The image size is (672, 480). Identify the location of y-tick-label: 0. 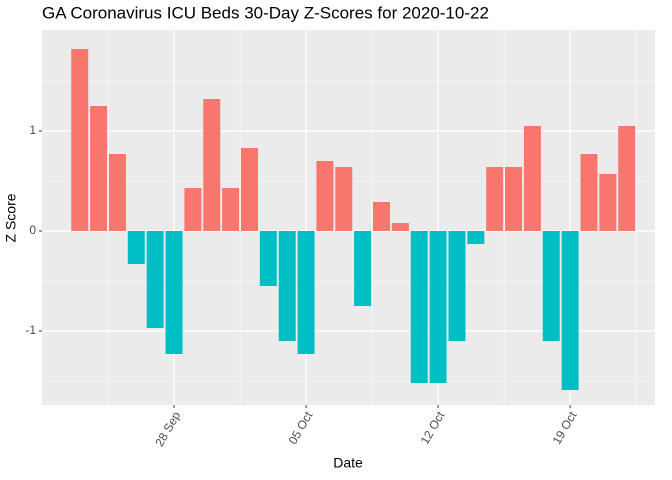
(32, 230).